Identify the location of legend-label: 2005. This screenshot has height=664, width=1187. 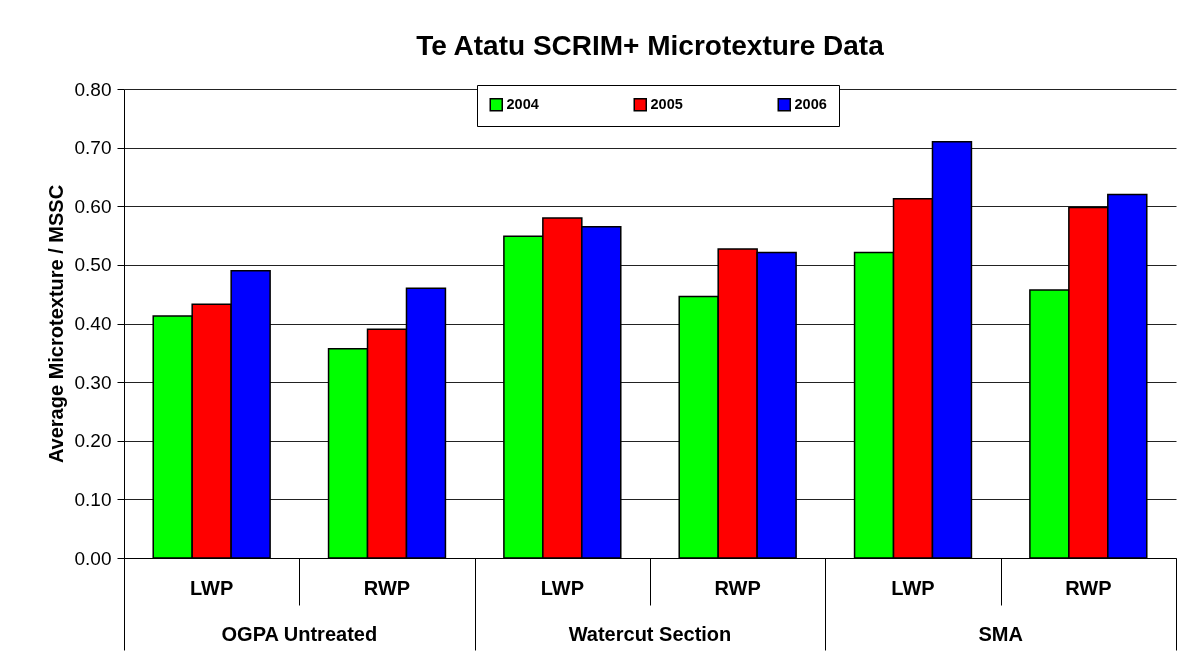
(666, 103).